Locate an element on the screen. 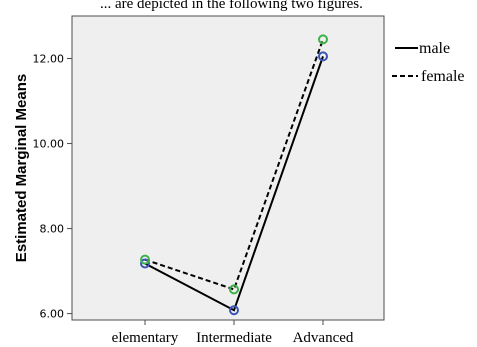 Image resolution: width=477 pixels, height=347 pixels. y-tick-label: 12.00 is located at coordinates (49, 59).